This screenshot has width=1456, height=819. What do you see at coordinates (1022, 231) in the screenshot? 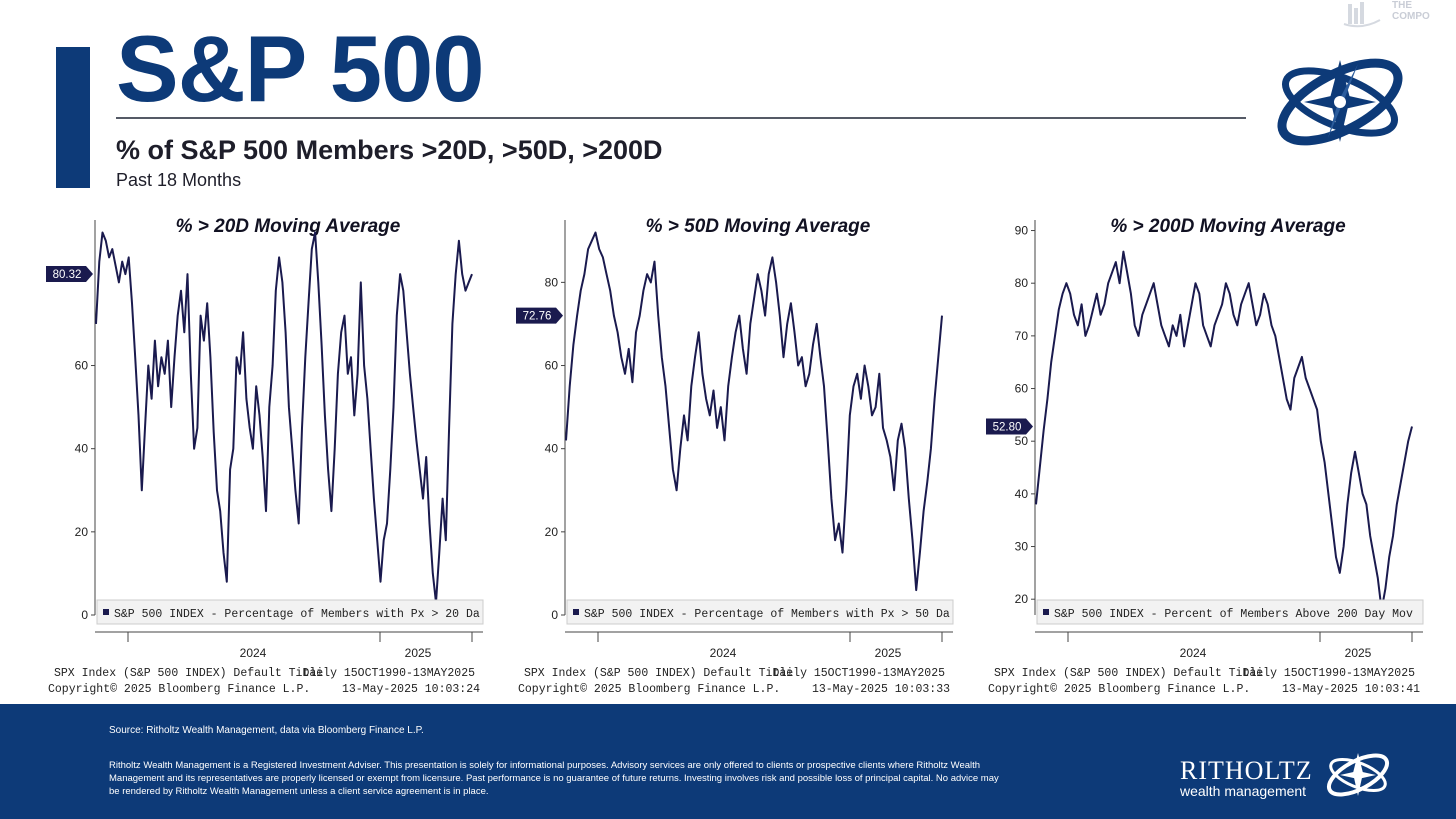
I see `y-tick-label: 90` at bounding box center [1022, 231].